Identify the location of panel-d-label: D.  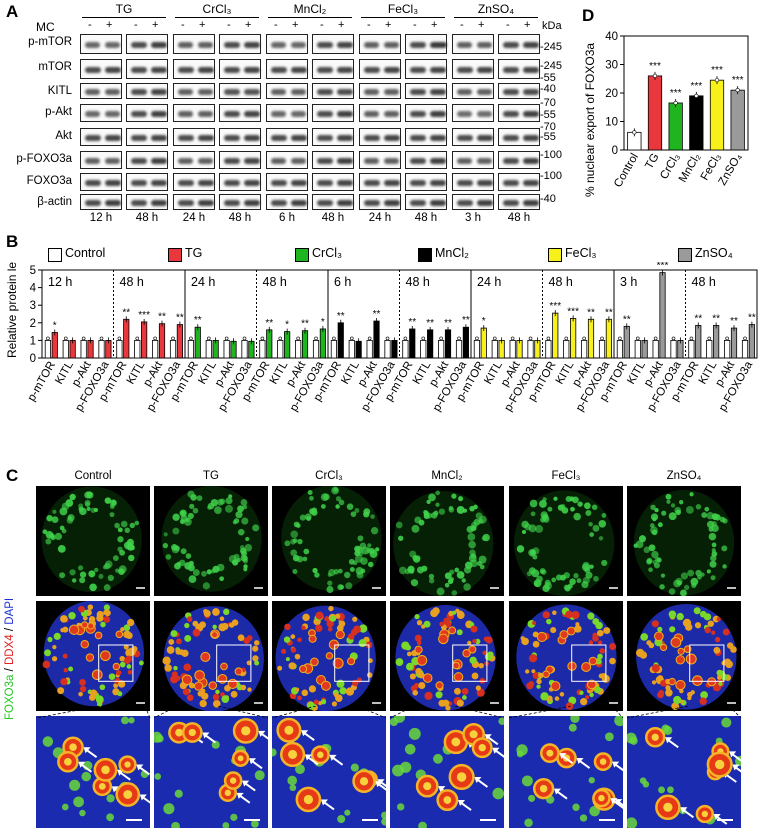
(588, 15).